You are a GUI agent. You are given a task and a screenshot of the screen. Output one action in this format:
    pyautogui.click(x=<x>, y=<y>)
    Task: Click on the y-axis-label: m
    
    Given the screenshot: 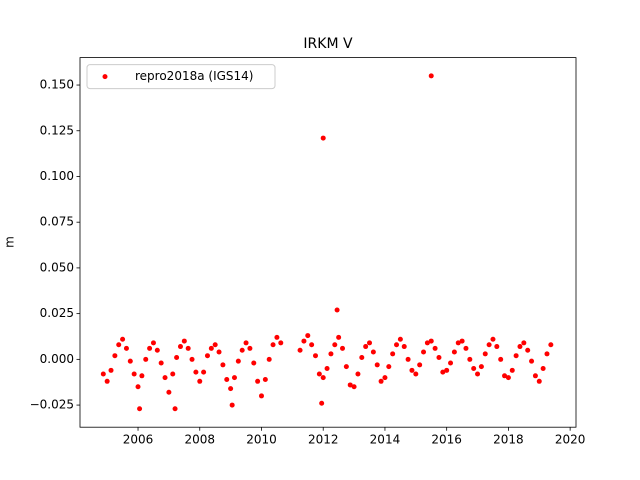 What is the action you would take?
    pyautogui.click(x=10, y=242)
    